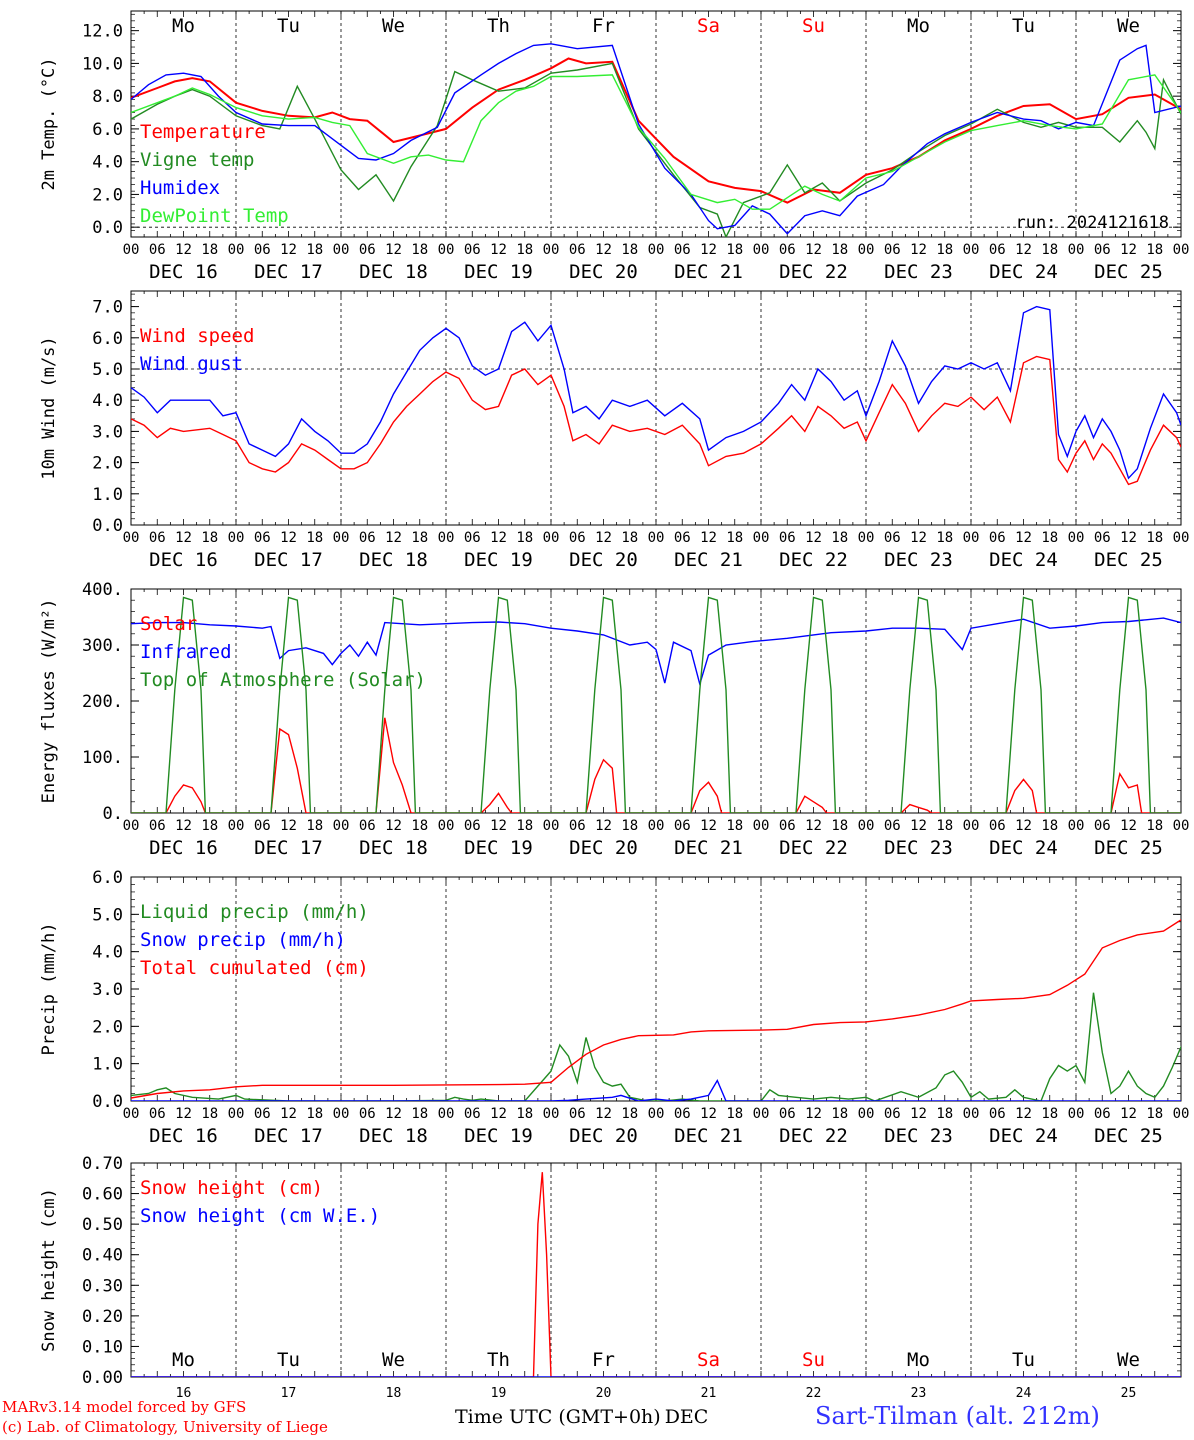 This screenshot has width=1194, height=1440. I want to click on y-tick-label: 0.60, so click(102, 1195).